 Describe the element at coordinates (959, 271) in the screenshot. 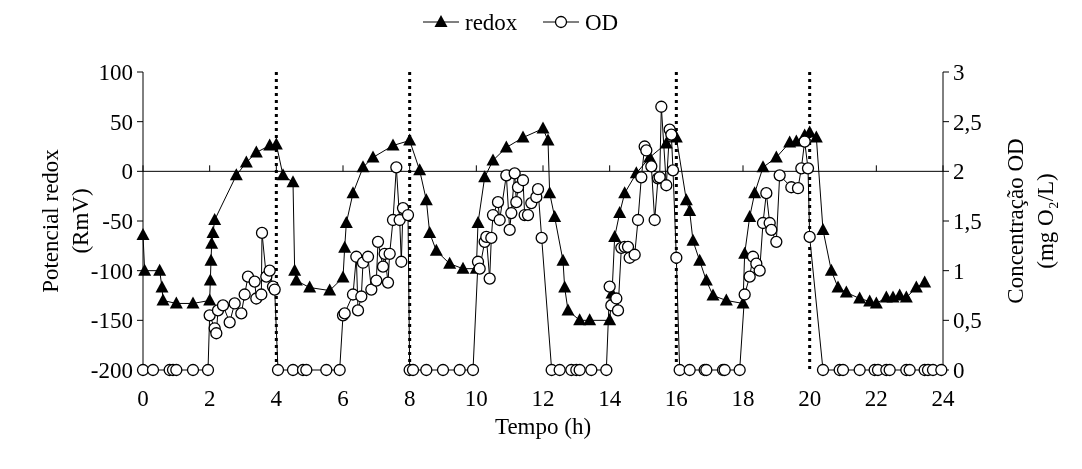

I see `y2-tick-label: 1` at that location.